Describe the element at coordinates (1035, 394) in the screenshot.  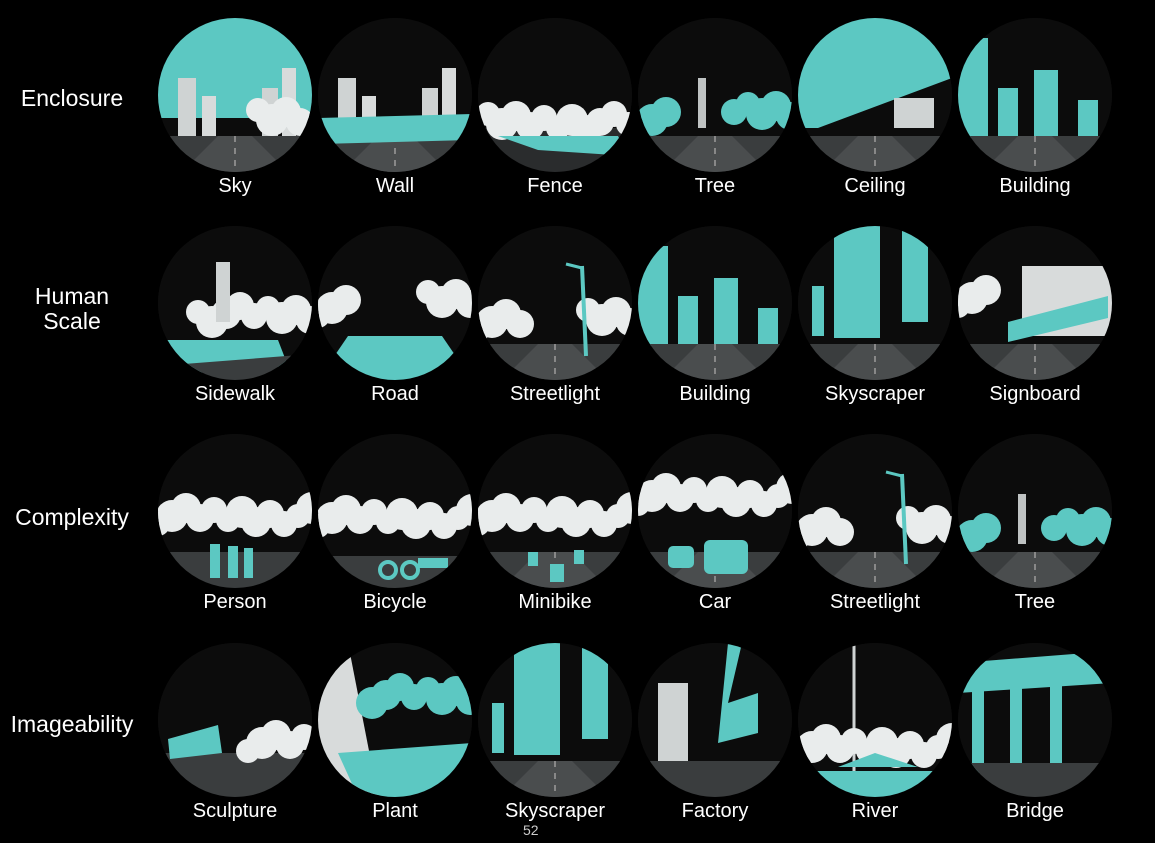
I see `segment-caption: Signboard` at that location.